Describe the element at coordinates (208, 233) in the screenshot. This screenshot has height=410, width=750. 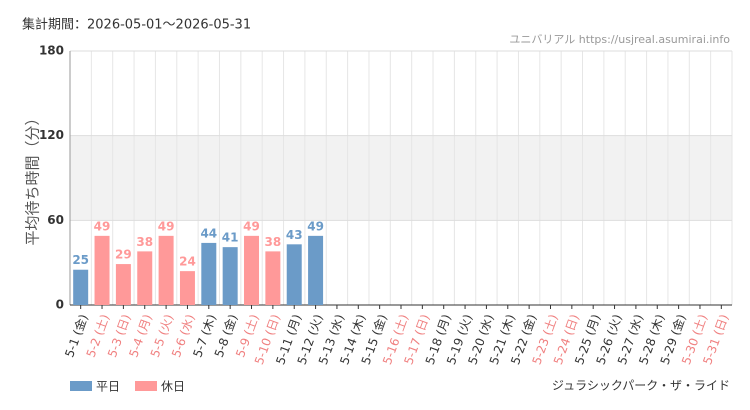
I see `value-label: 44` at that location.